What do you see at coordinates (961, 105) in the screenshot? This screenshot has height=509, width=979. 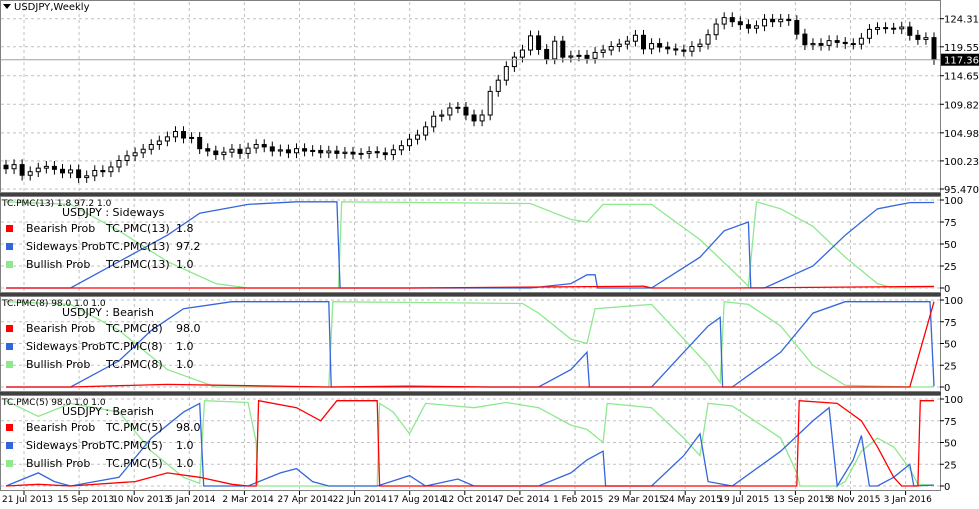 I see `price-y-tick-label: 109.820` at bounding box center [961, 105].